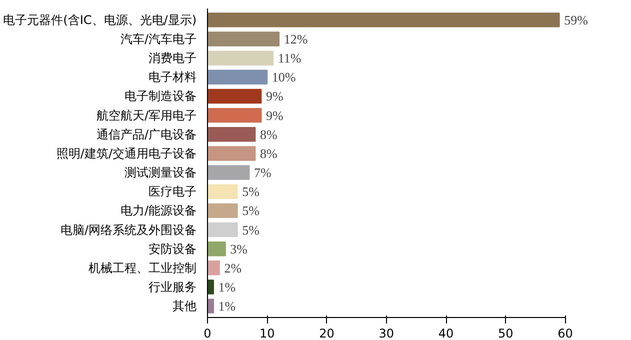  Describe the element at coordinates (290, 58) in the screenshot. I see `data-label: 11%` at that location.